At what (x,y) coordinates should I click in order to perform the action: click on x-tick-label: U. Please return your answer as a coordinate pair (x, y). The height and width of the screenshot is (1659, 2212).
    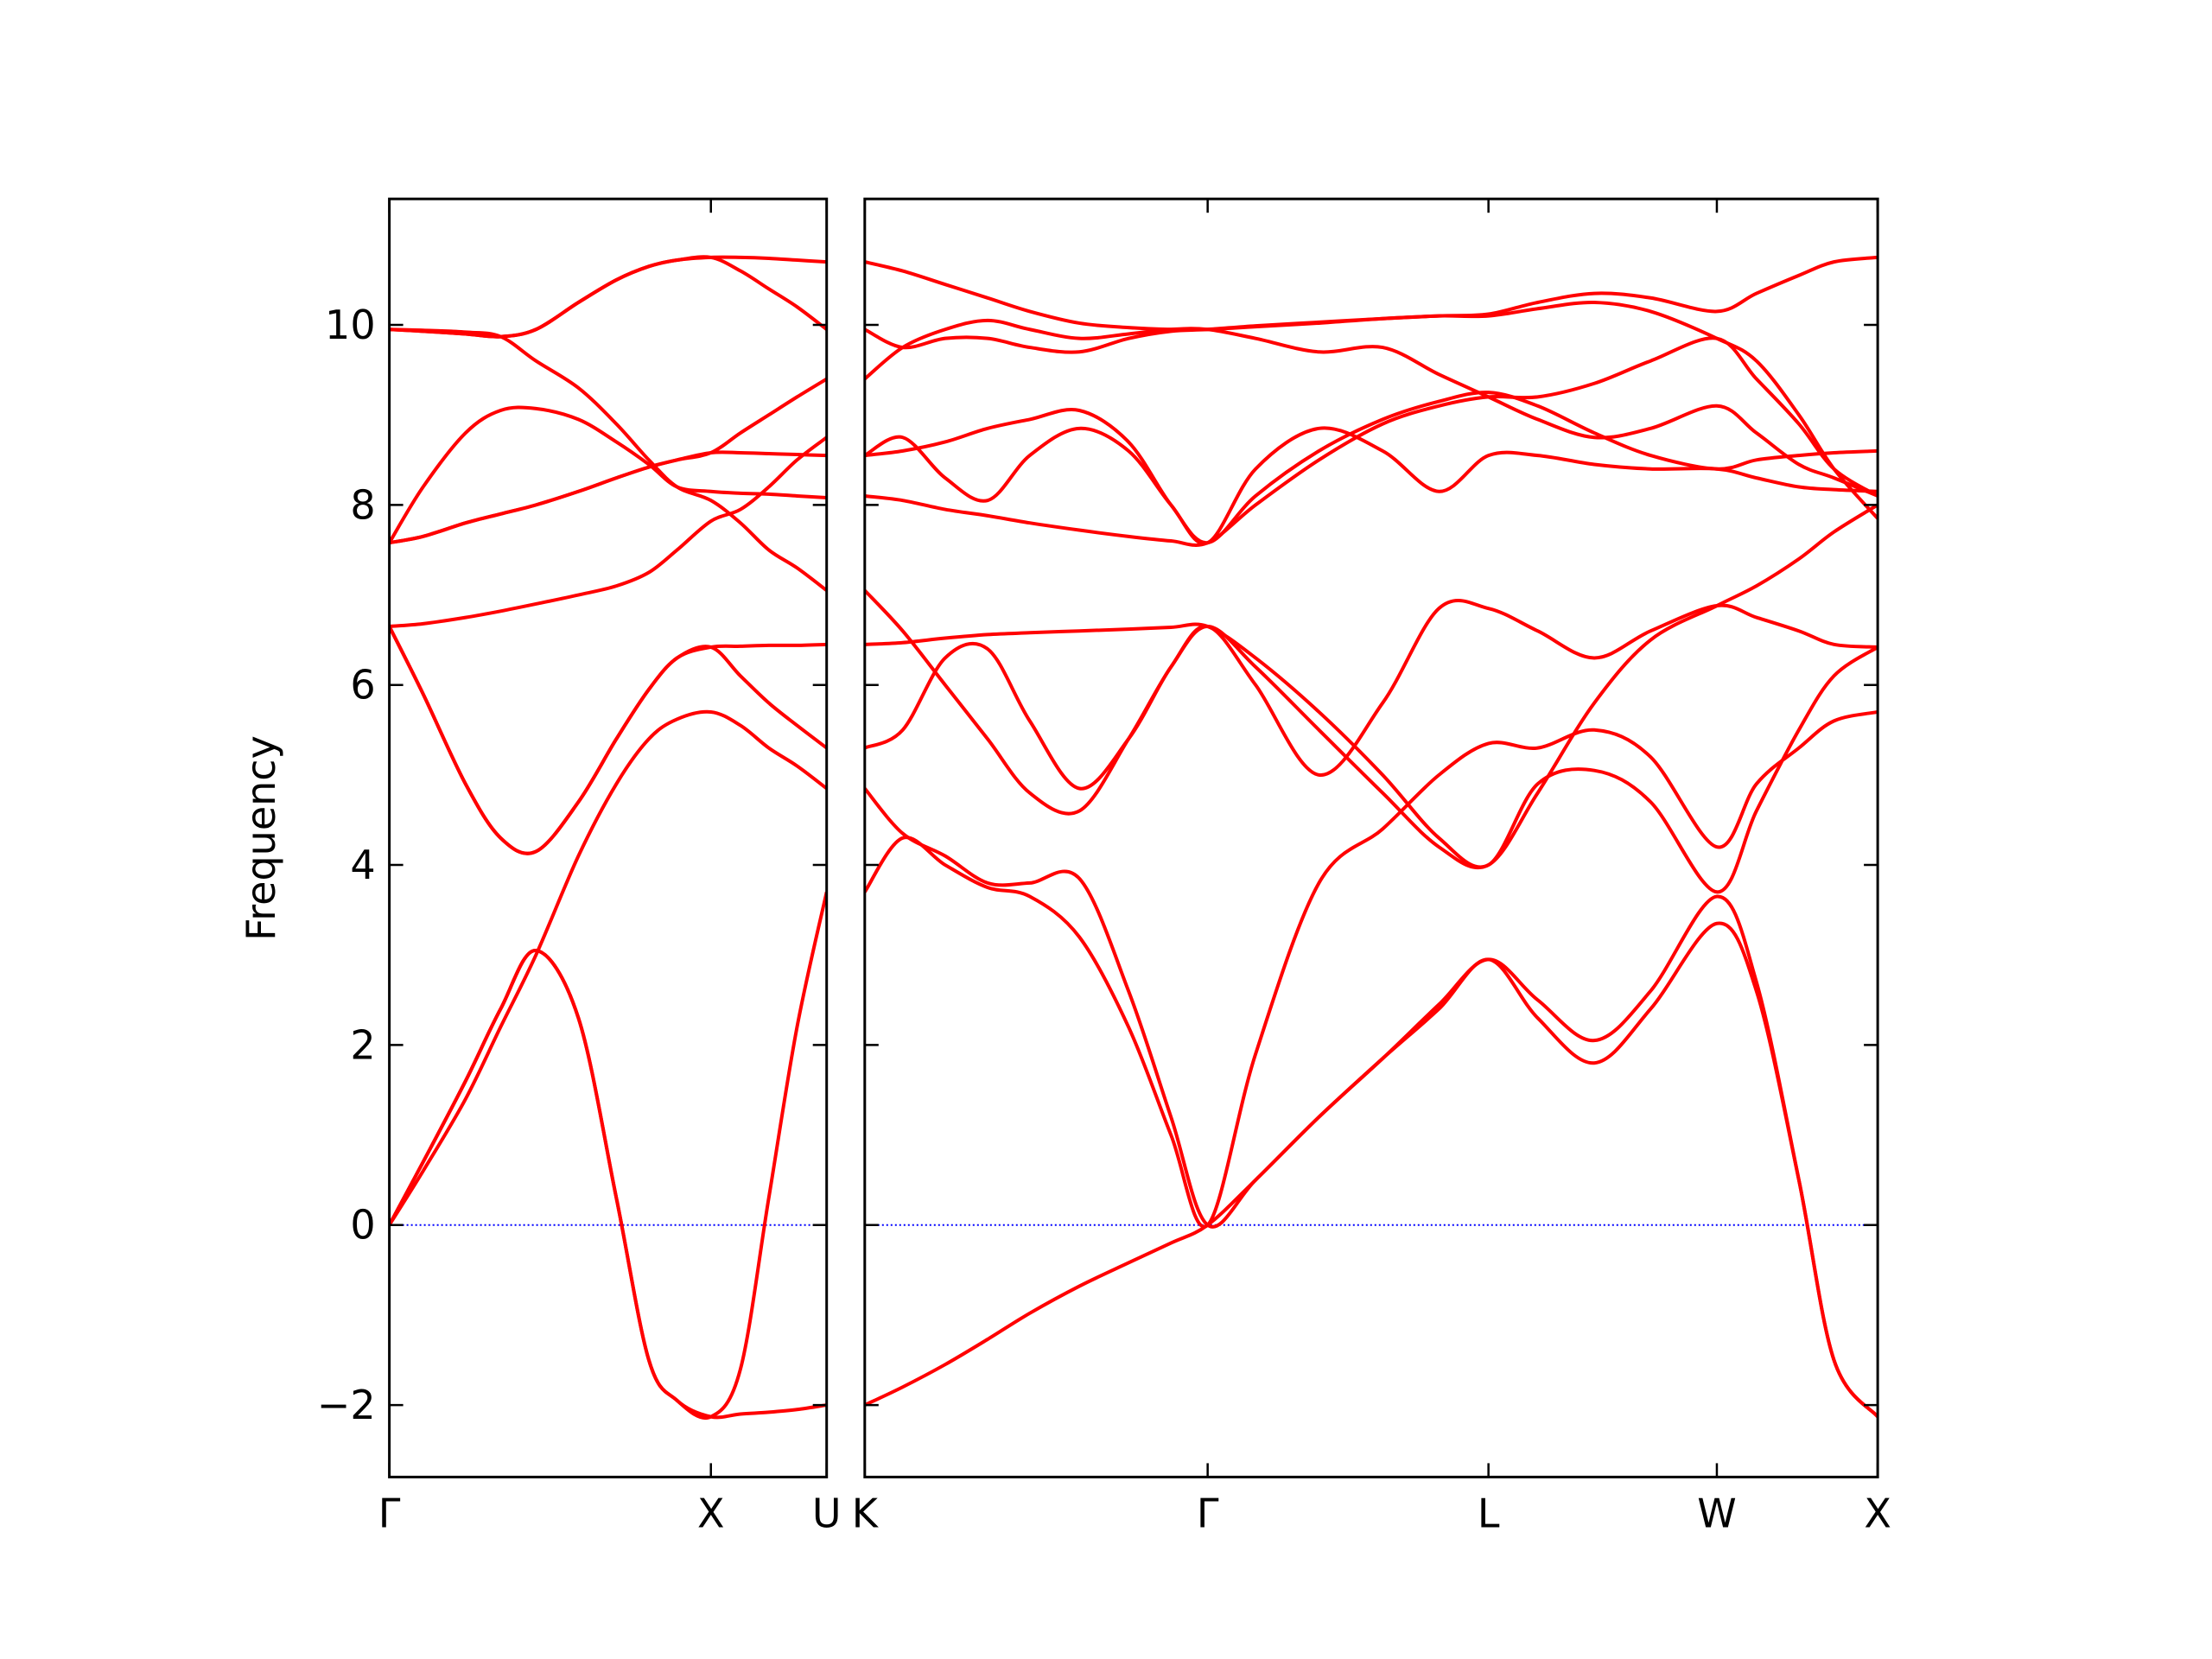
    Looking at the image, I should click on (827, 1513).